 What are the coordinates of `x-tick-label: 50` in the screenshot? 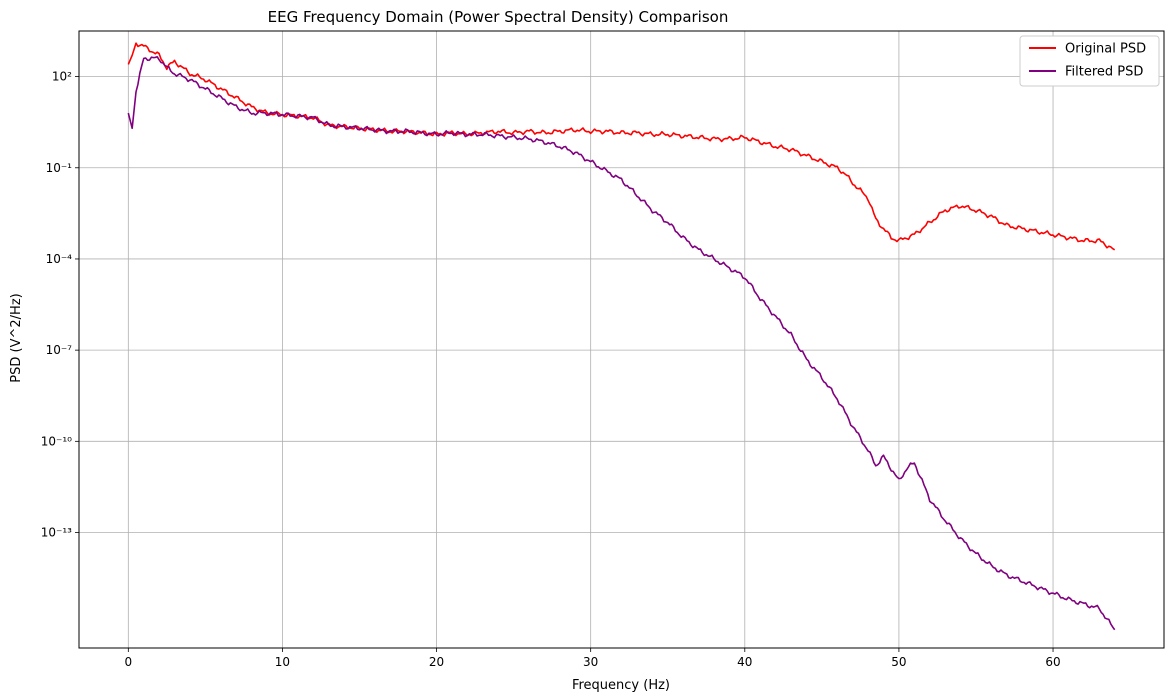 It's located at (898, 662).